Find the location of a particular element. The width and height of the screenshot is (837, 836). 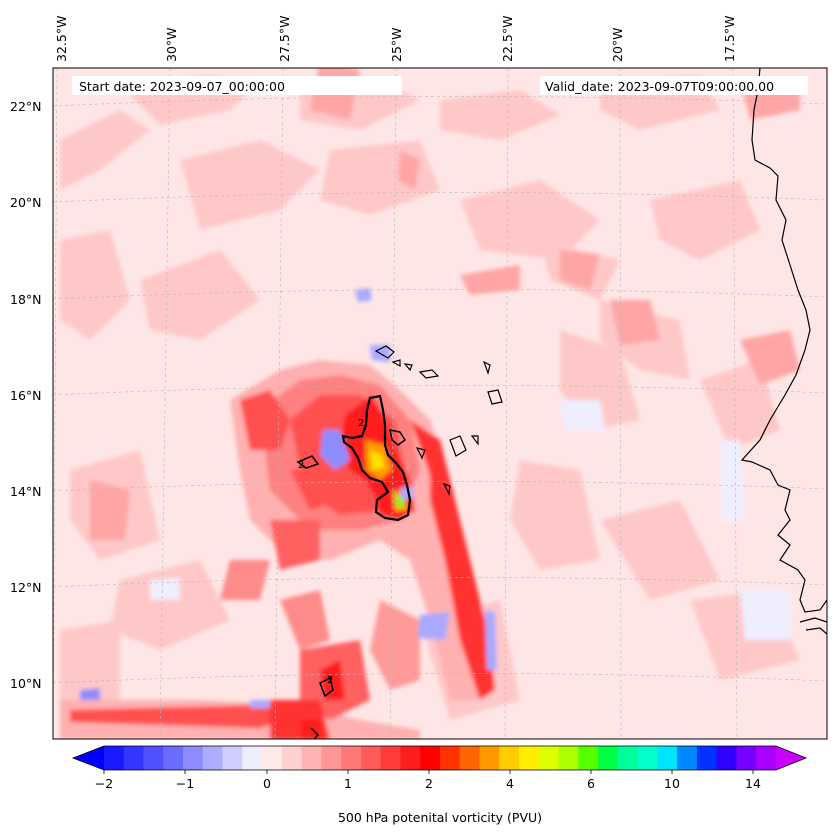

lon-label: 17.5°W is located at coordinates (729, 39).